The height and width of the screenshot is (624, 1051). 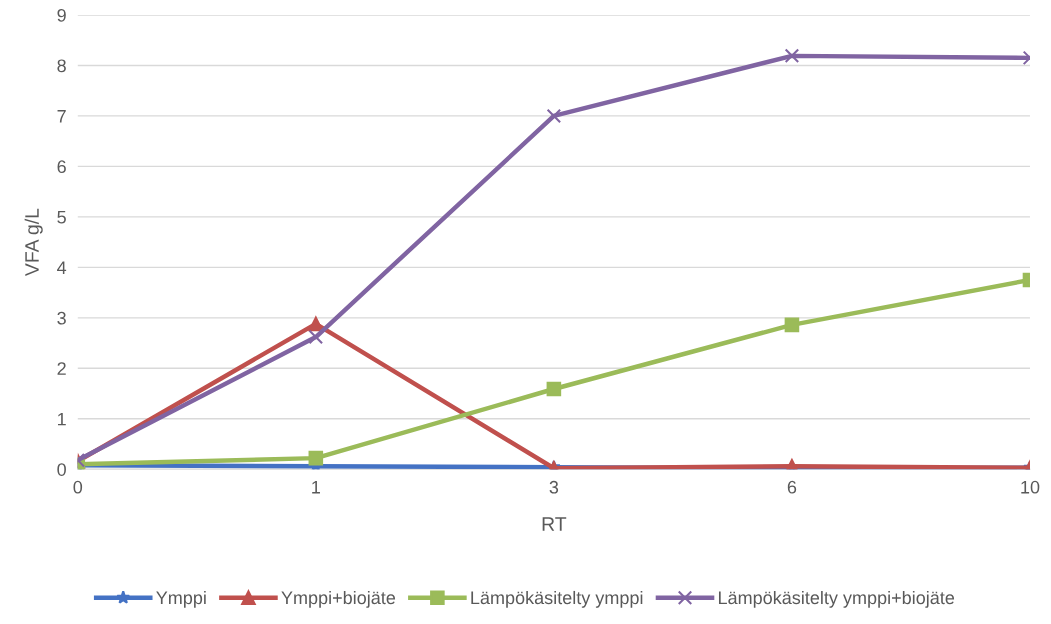 What do you see at coordinates (338, 599) in the screenshot?
I see `legend-label: Ymppi+biojäte` at bounding box center [338, 599].